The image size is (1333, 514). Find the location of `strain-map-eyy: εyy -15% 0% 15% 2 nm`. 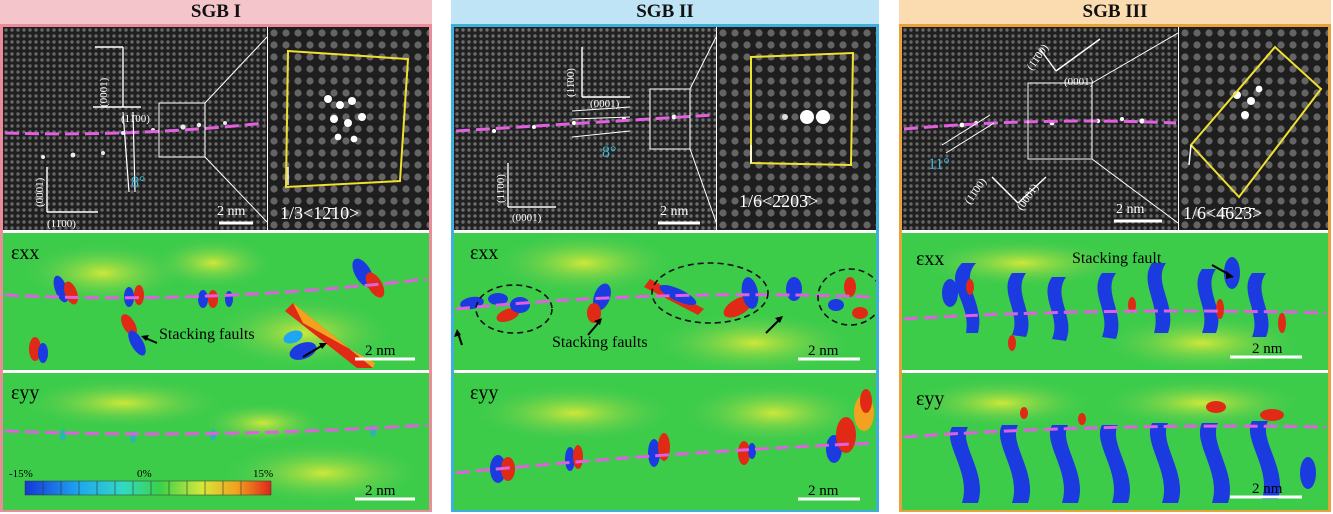

strain-map-eyy: εyy -15% 0% 15% 2 nm is located at coordinates (216, 441).